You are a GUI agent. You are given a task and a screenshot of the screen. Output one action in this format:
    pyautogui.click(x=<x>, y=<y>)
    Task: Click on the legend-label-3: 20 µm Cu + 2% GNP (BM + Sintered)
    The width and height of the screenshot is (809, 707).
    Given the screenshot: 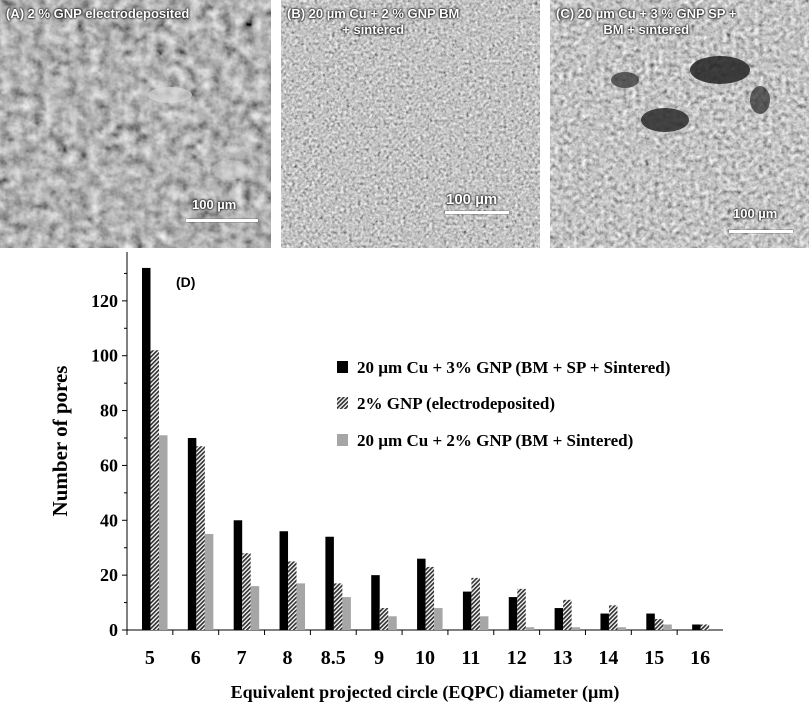 What is the action you would take?
    pyautogui.click(x=495, y=440)
    